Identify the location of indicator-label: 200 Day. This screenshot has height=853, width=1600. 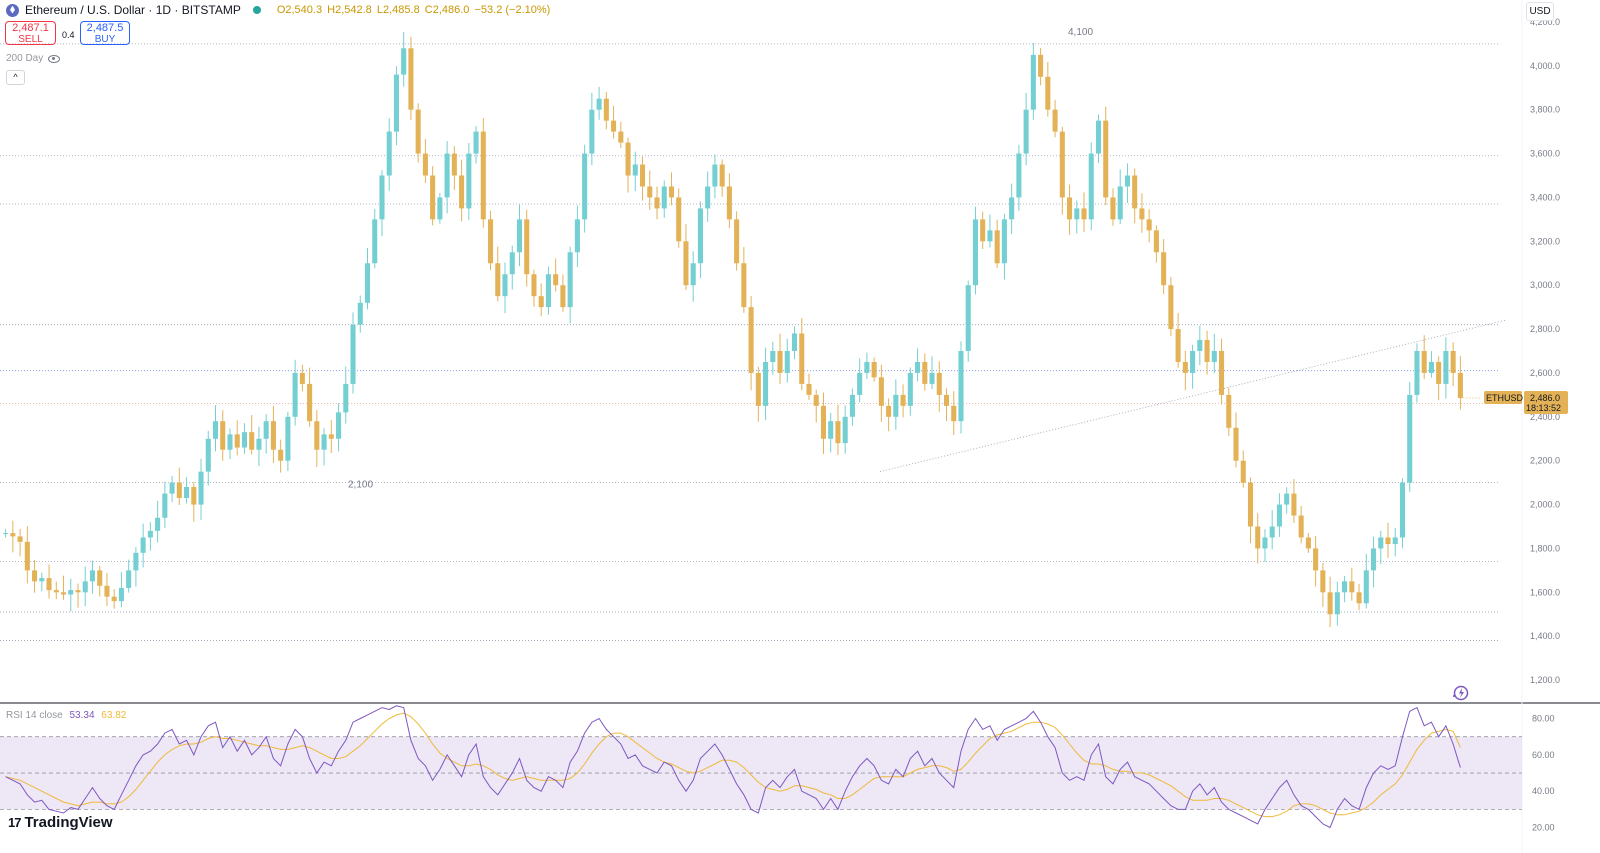
(25, 58).